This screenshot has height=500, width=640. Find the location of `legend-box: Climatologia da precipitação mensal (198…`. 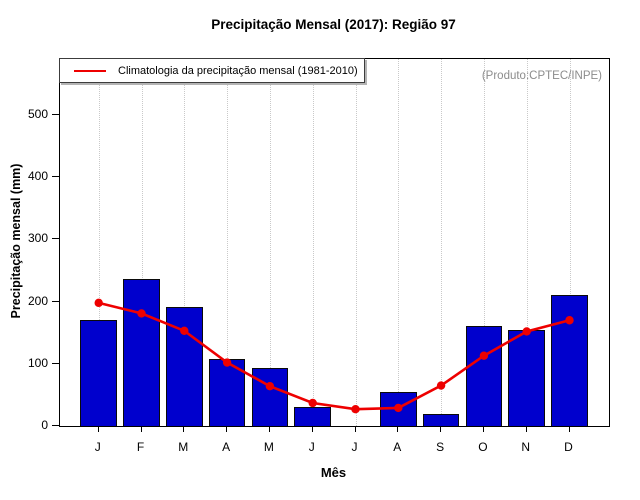

legend-box: Climatologia da precipitação mensal (198… is located at coordinates (212, 70).